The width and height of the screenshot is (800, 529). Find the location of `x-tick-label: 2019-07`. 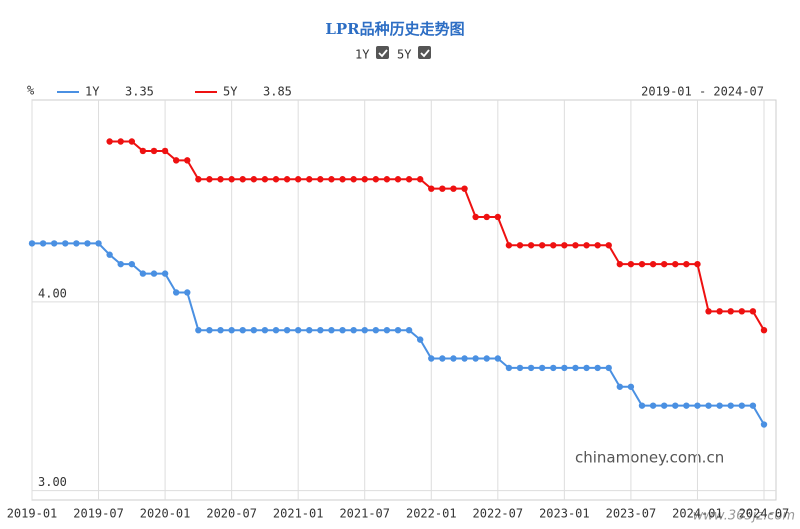

x-tick-label: 2019-07 is located at coordinates (98, 514).